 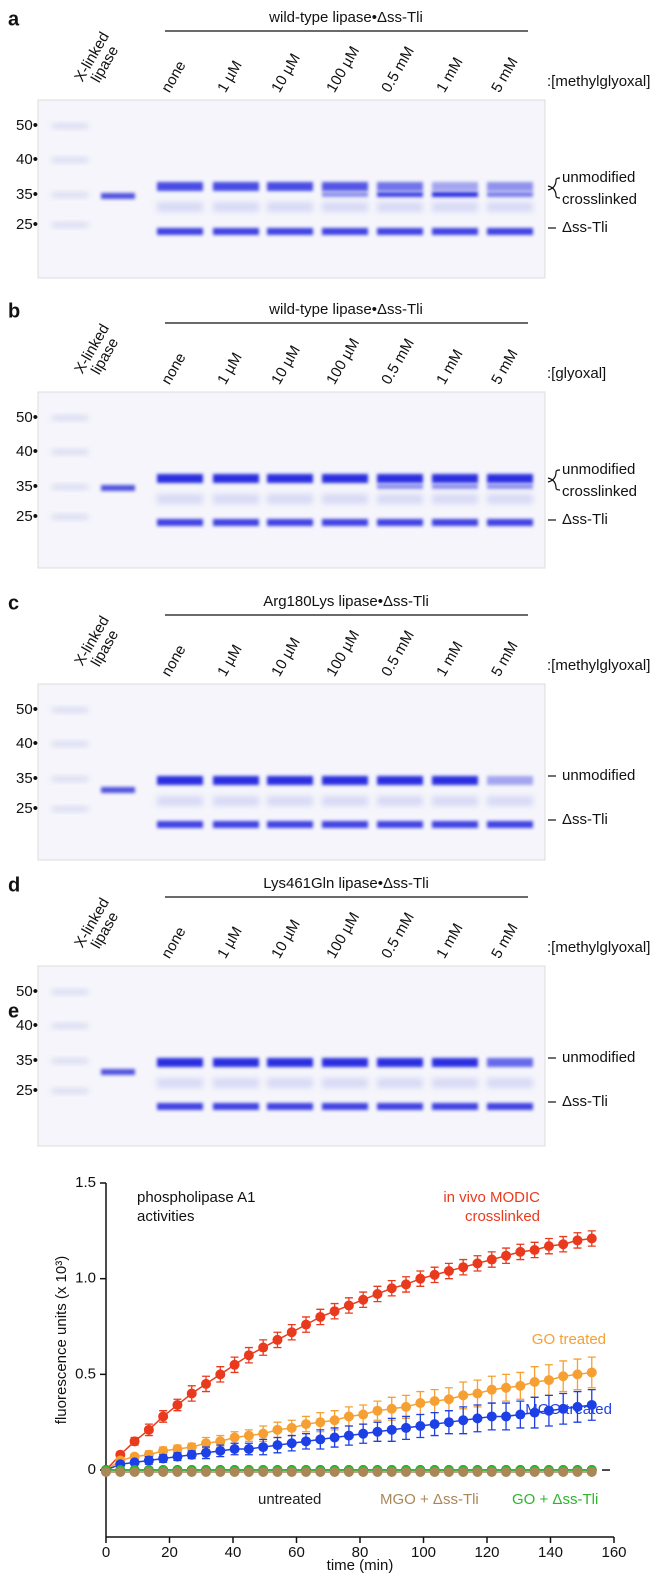 I want to click on series-label: MGO + Δss-Tli, so click(x=429, y=1499).